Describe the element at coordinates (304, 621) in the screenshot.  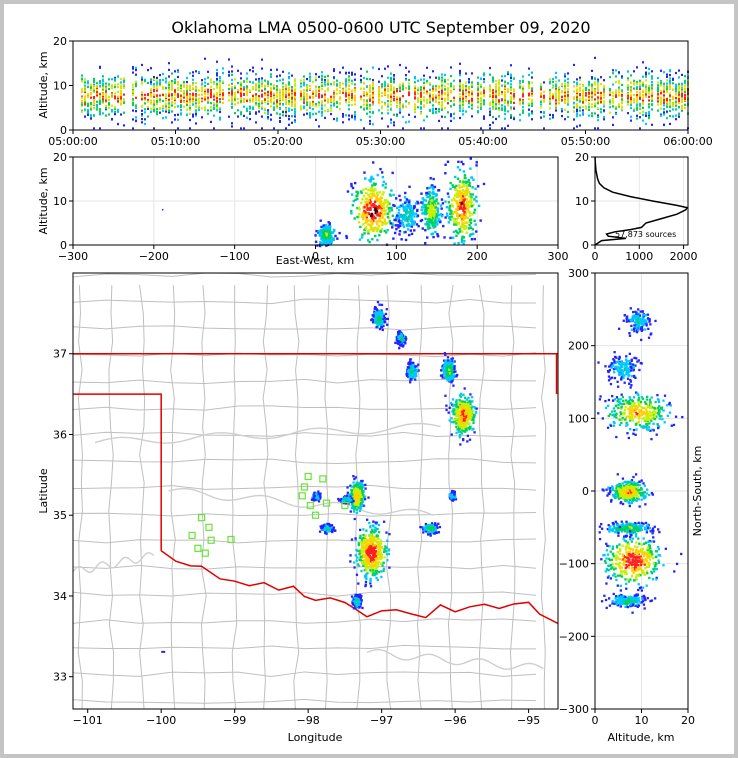
I see `county-line` at that location.